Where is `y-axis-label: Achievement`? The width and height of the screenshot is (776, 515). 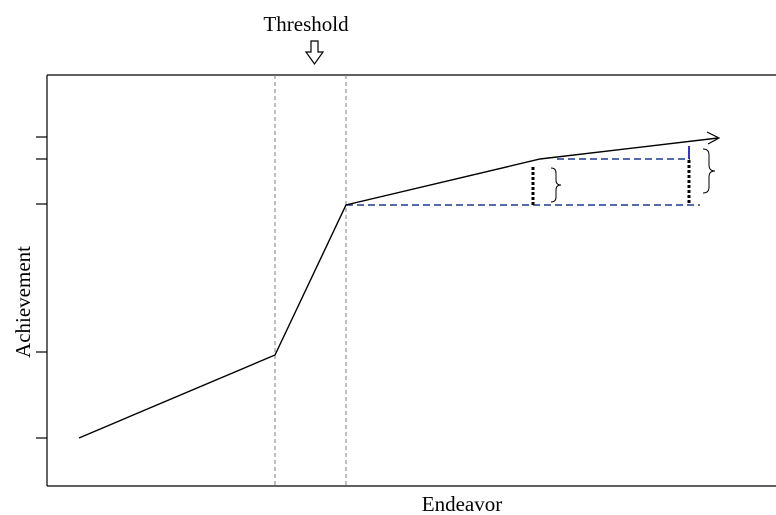 y-axis-label: Achievement is located at coordinates (23, 302).